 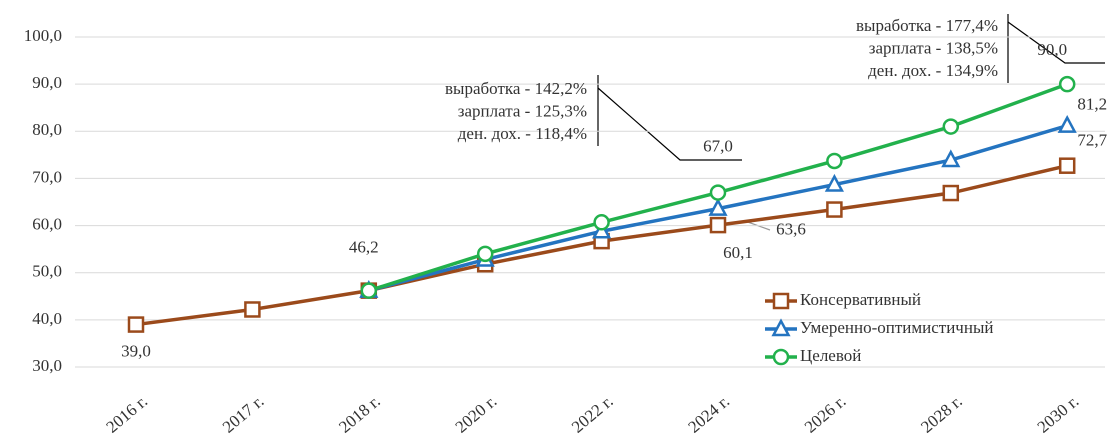 I want to click on annotation: зарплата - 138,5%, so click(x=933, y=47).